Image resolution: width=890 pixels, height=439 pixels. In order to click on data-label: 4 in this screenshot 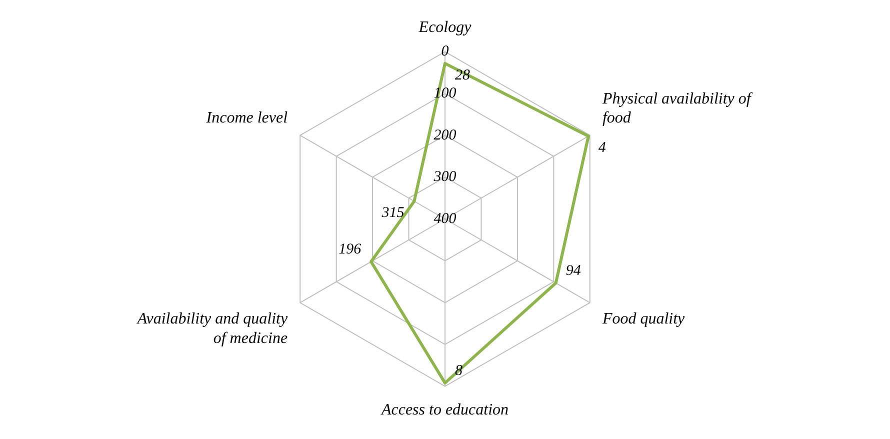, I will do `click(602, 148)`.